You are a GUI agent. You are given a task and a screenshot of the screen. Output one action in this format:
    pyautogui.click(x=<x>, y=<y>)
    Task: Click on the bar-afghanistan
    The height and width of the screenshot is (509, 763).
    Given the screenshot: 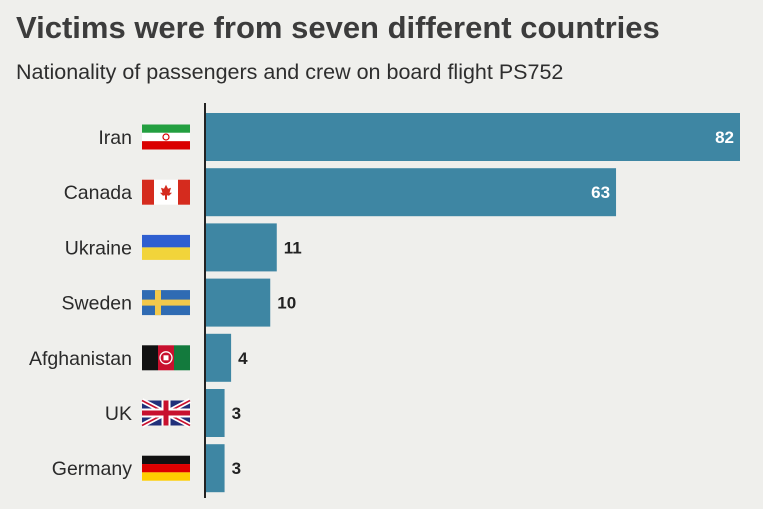 What is the action you would take?
    pyautogui.click(x=218, y=357)
    